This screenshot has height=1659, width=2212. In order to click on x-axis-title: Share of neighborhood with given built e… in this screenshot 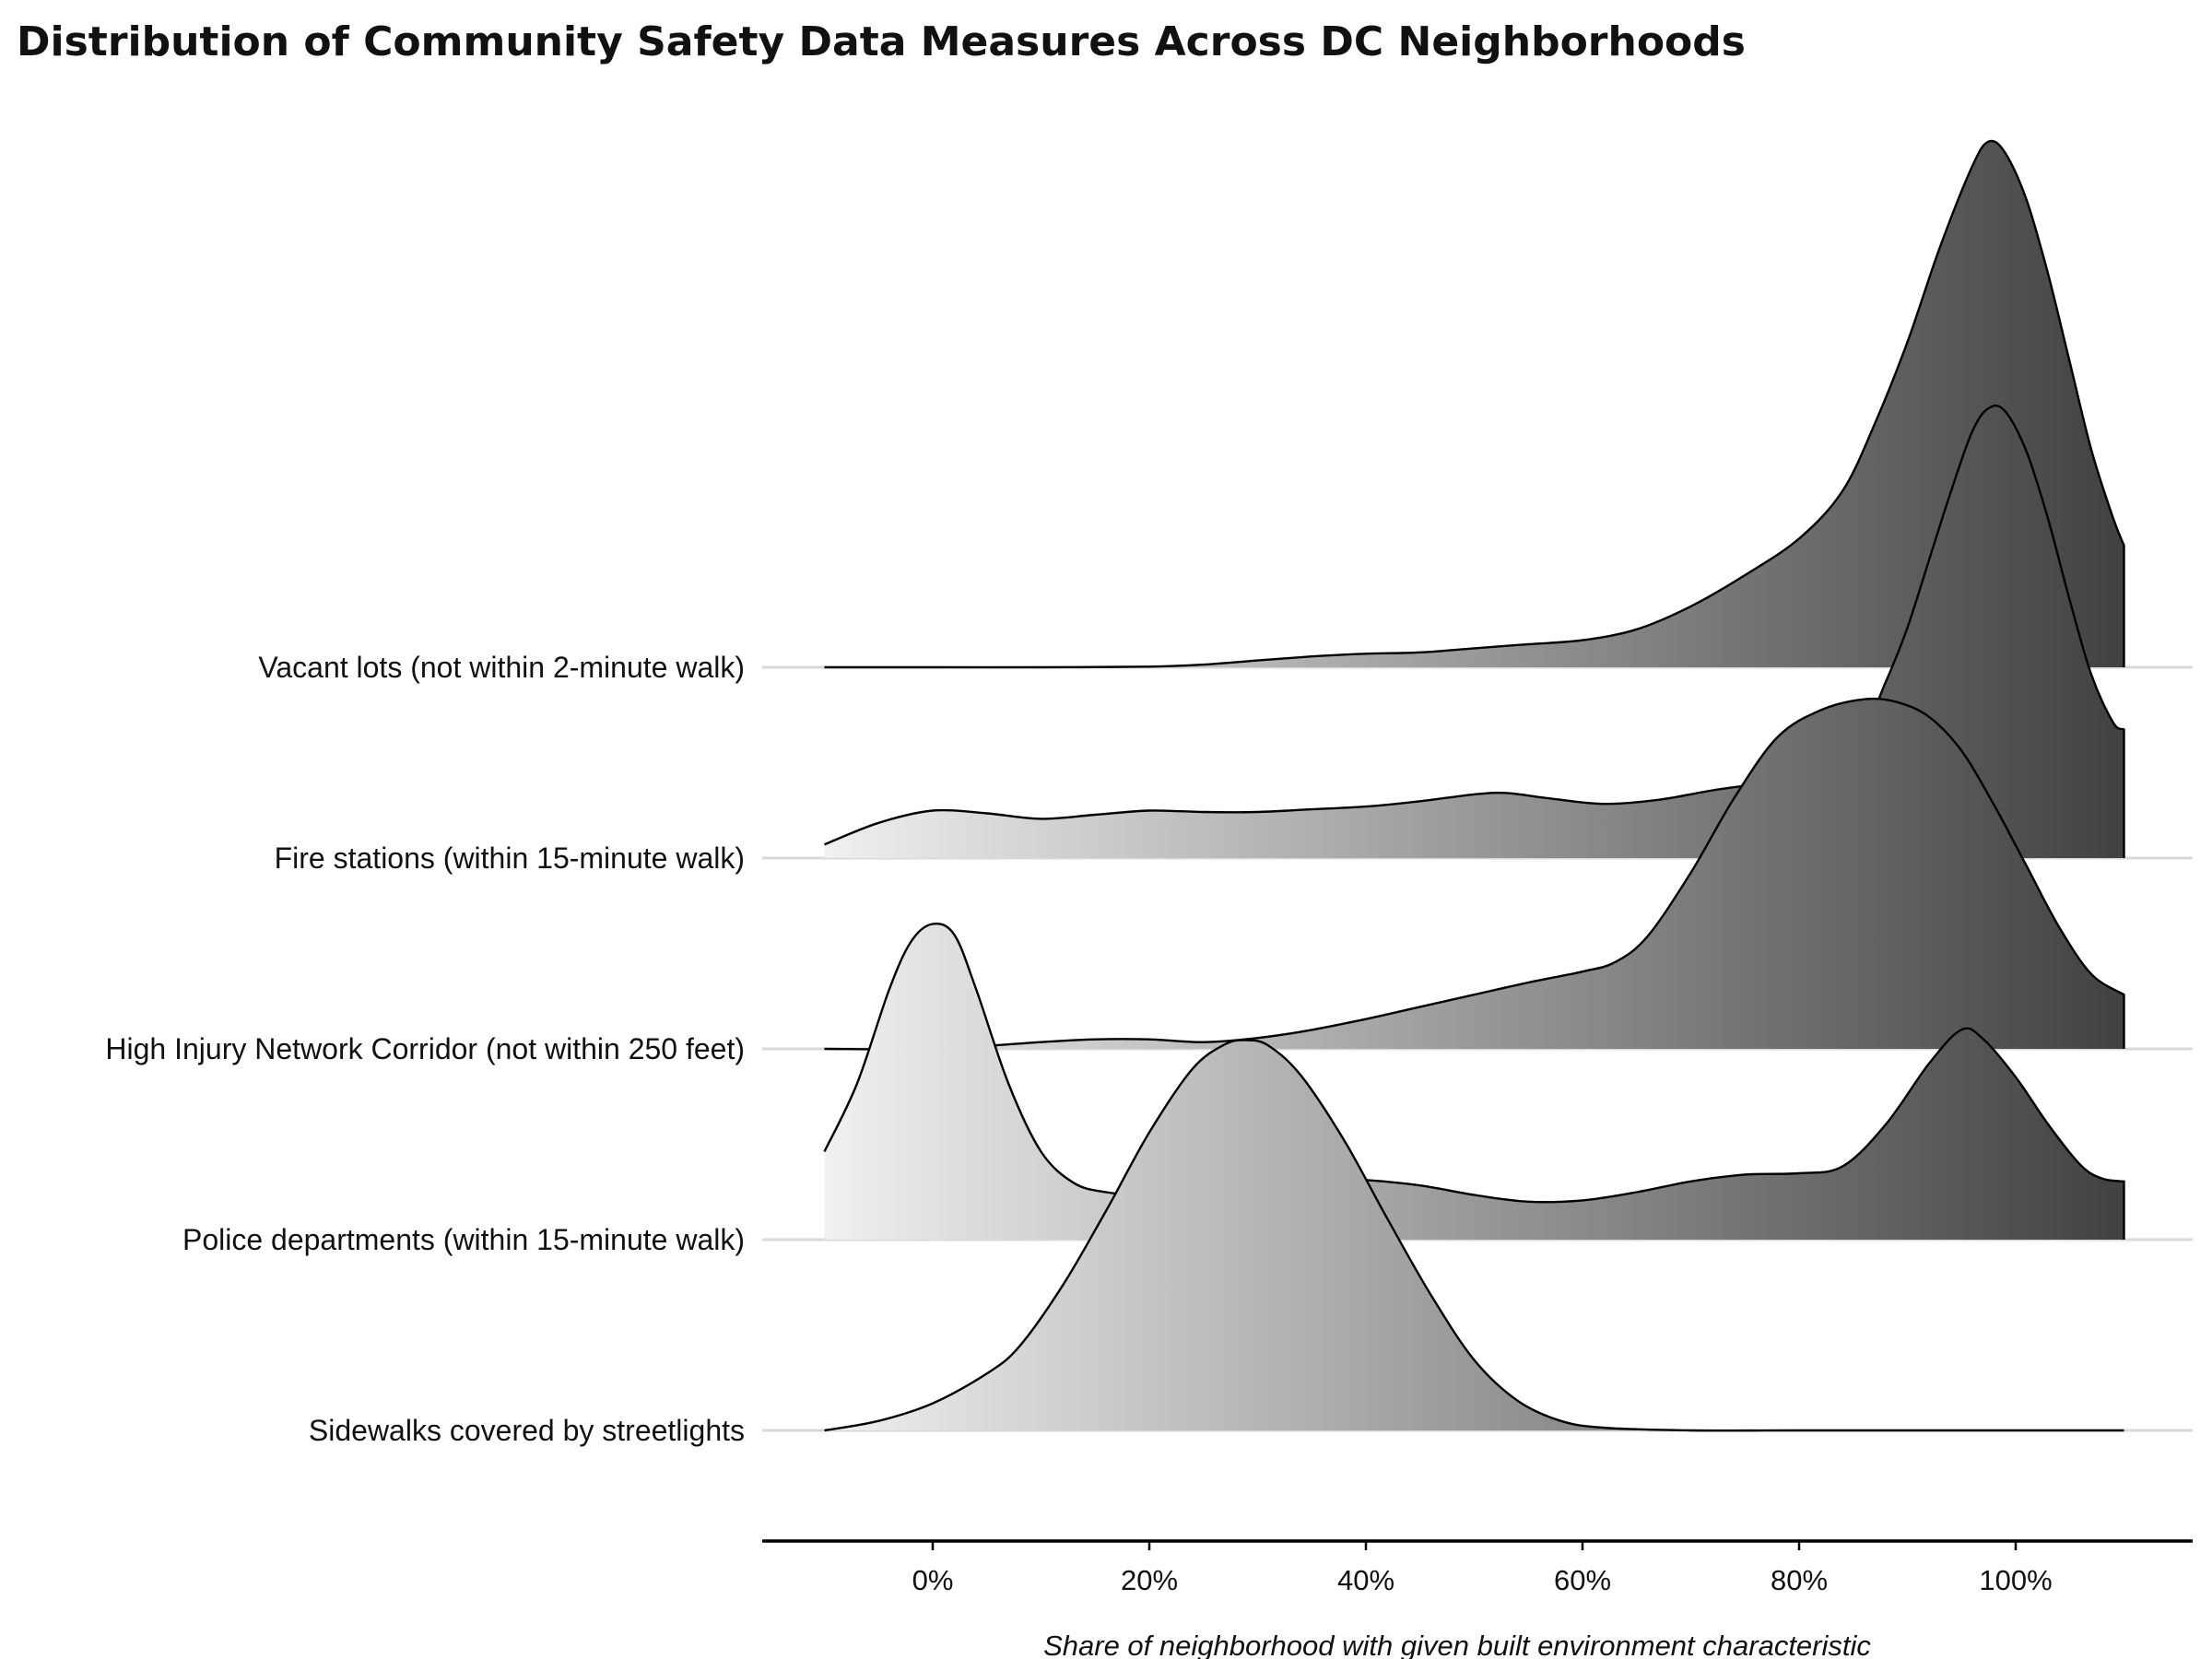, I will do `click(1457, 1644)`.